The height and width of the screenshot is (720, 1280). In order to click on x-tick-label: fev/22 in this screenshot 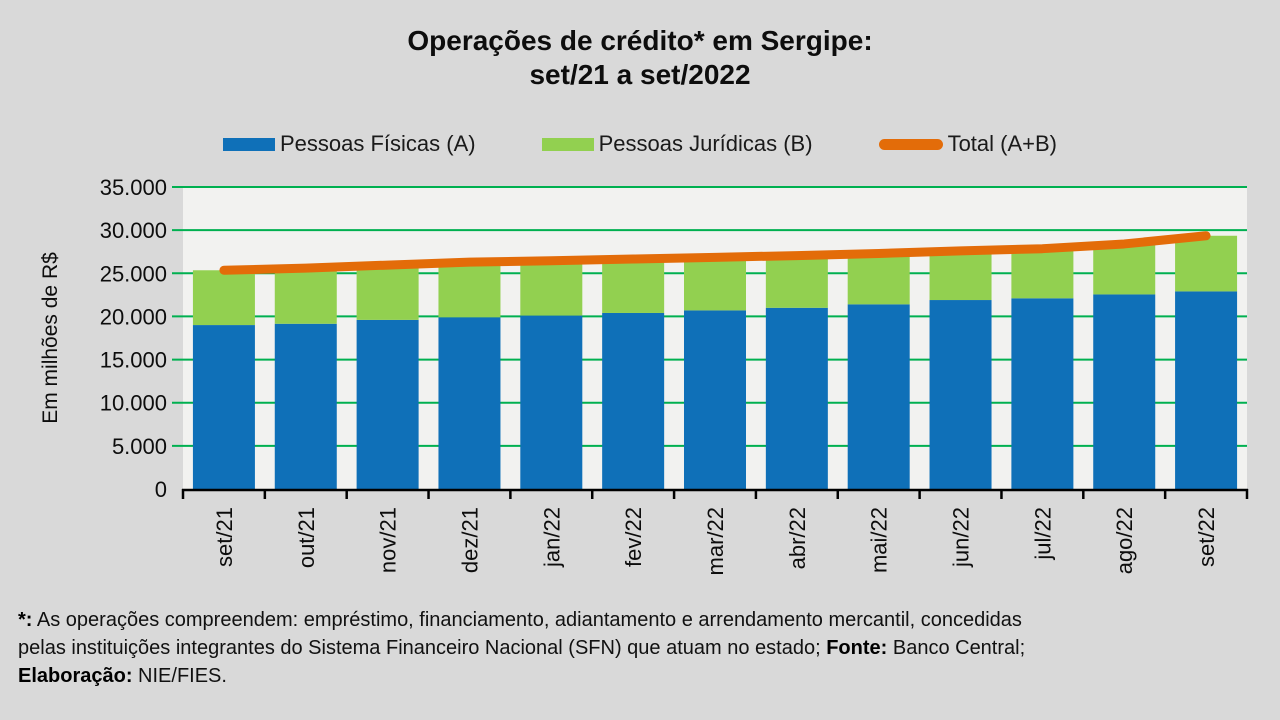, I will do `click(633, 537)`.